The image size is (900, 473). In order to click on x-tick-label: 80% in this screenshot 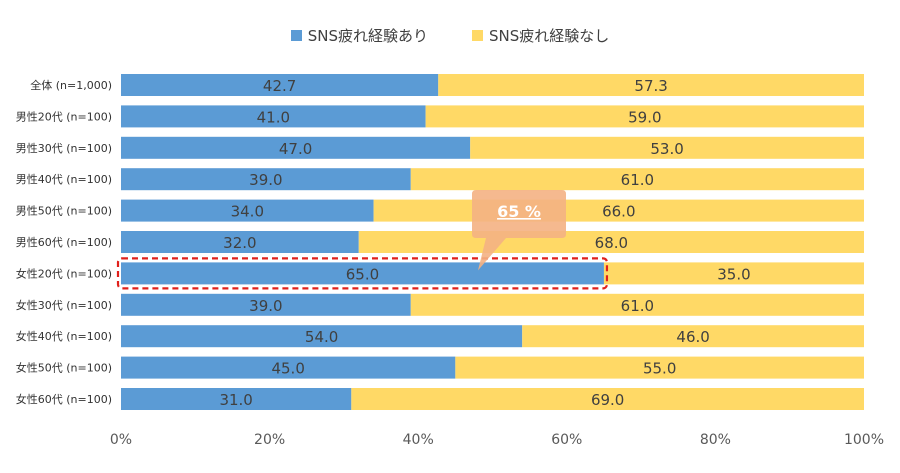, I will do `click(715, 440)`.